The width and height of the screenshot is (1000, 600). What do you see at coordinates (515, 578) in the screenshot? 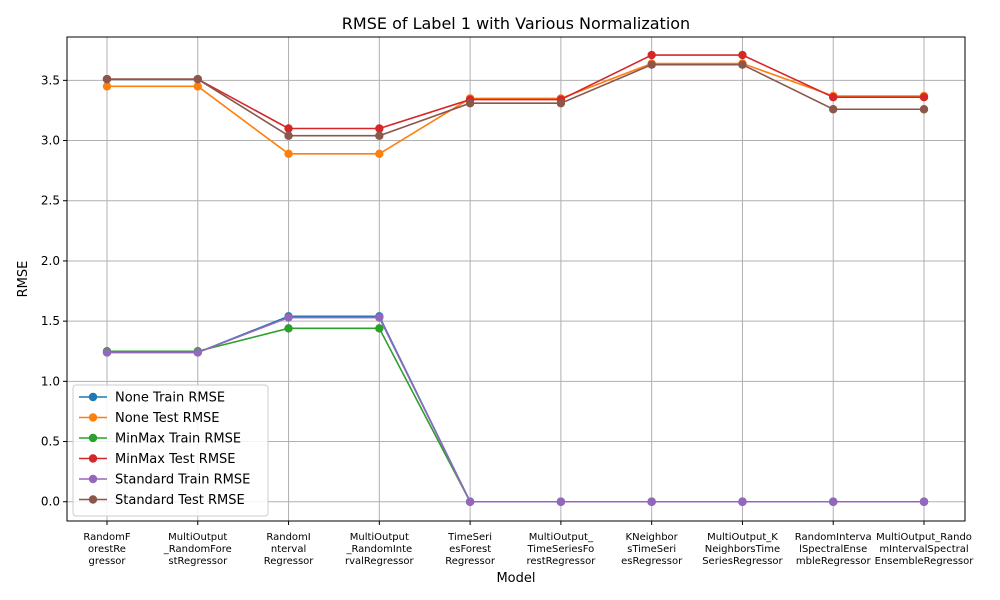
I see `x-axis-title: Model` at bounding box center [515, 578].